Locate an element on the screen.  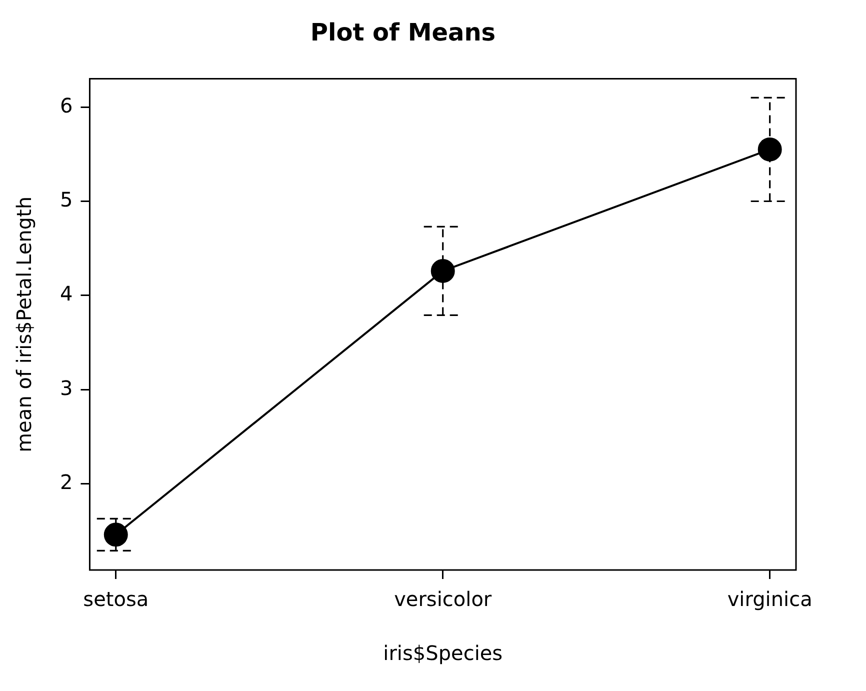
y-axis-title: mean of iris$Petal.Length is located at coordinates (24, 324).